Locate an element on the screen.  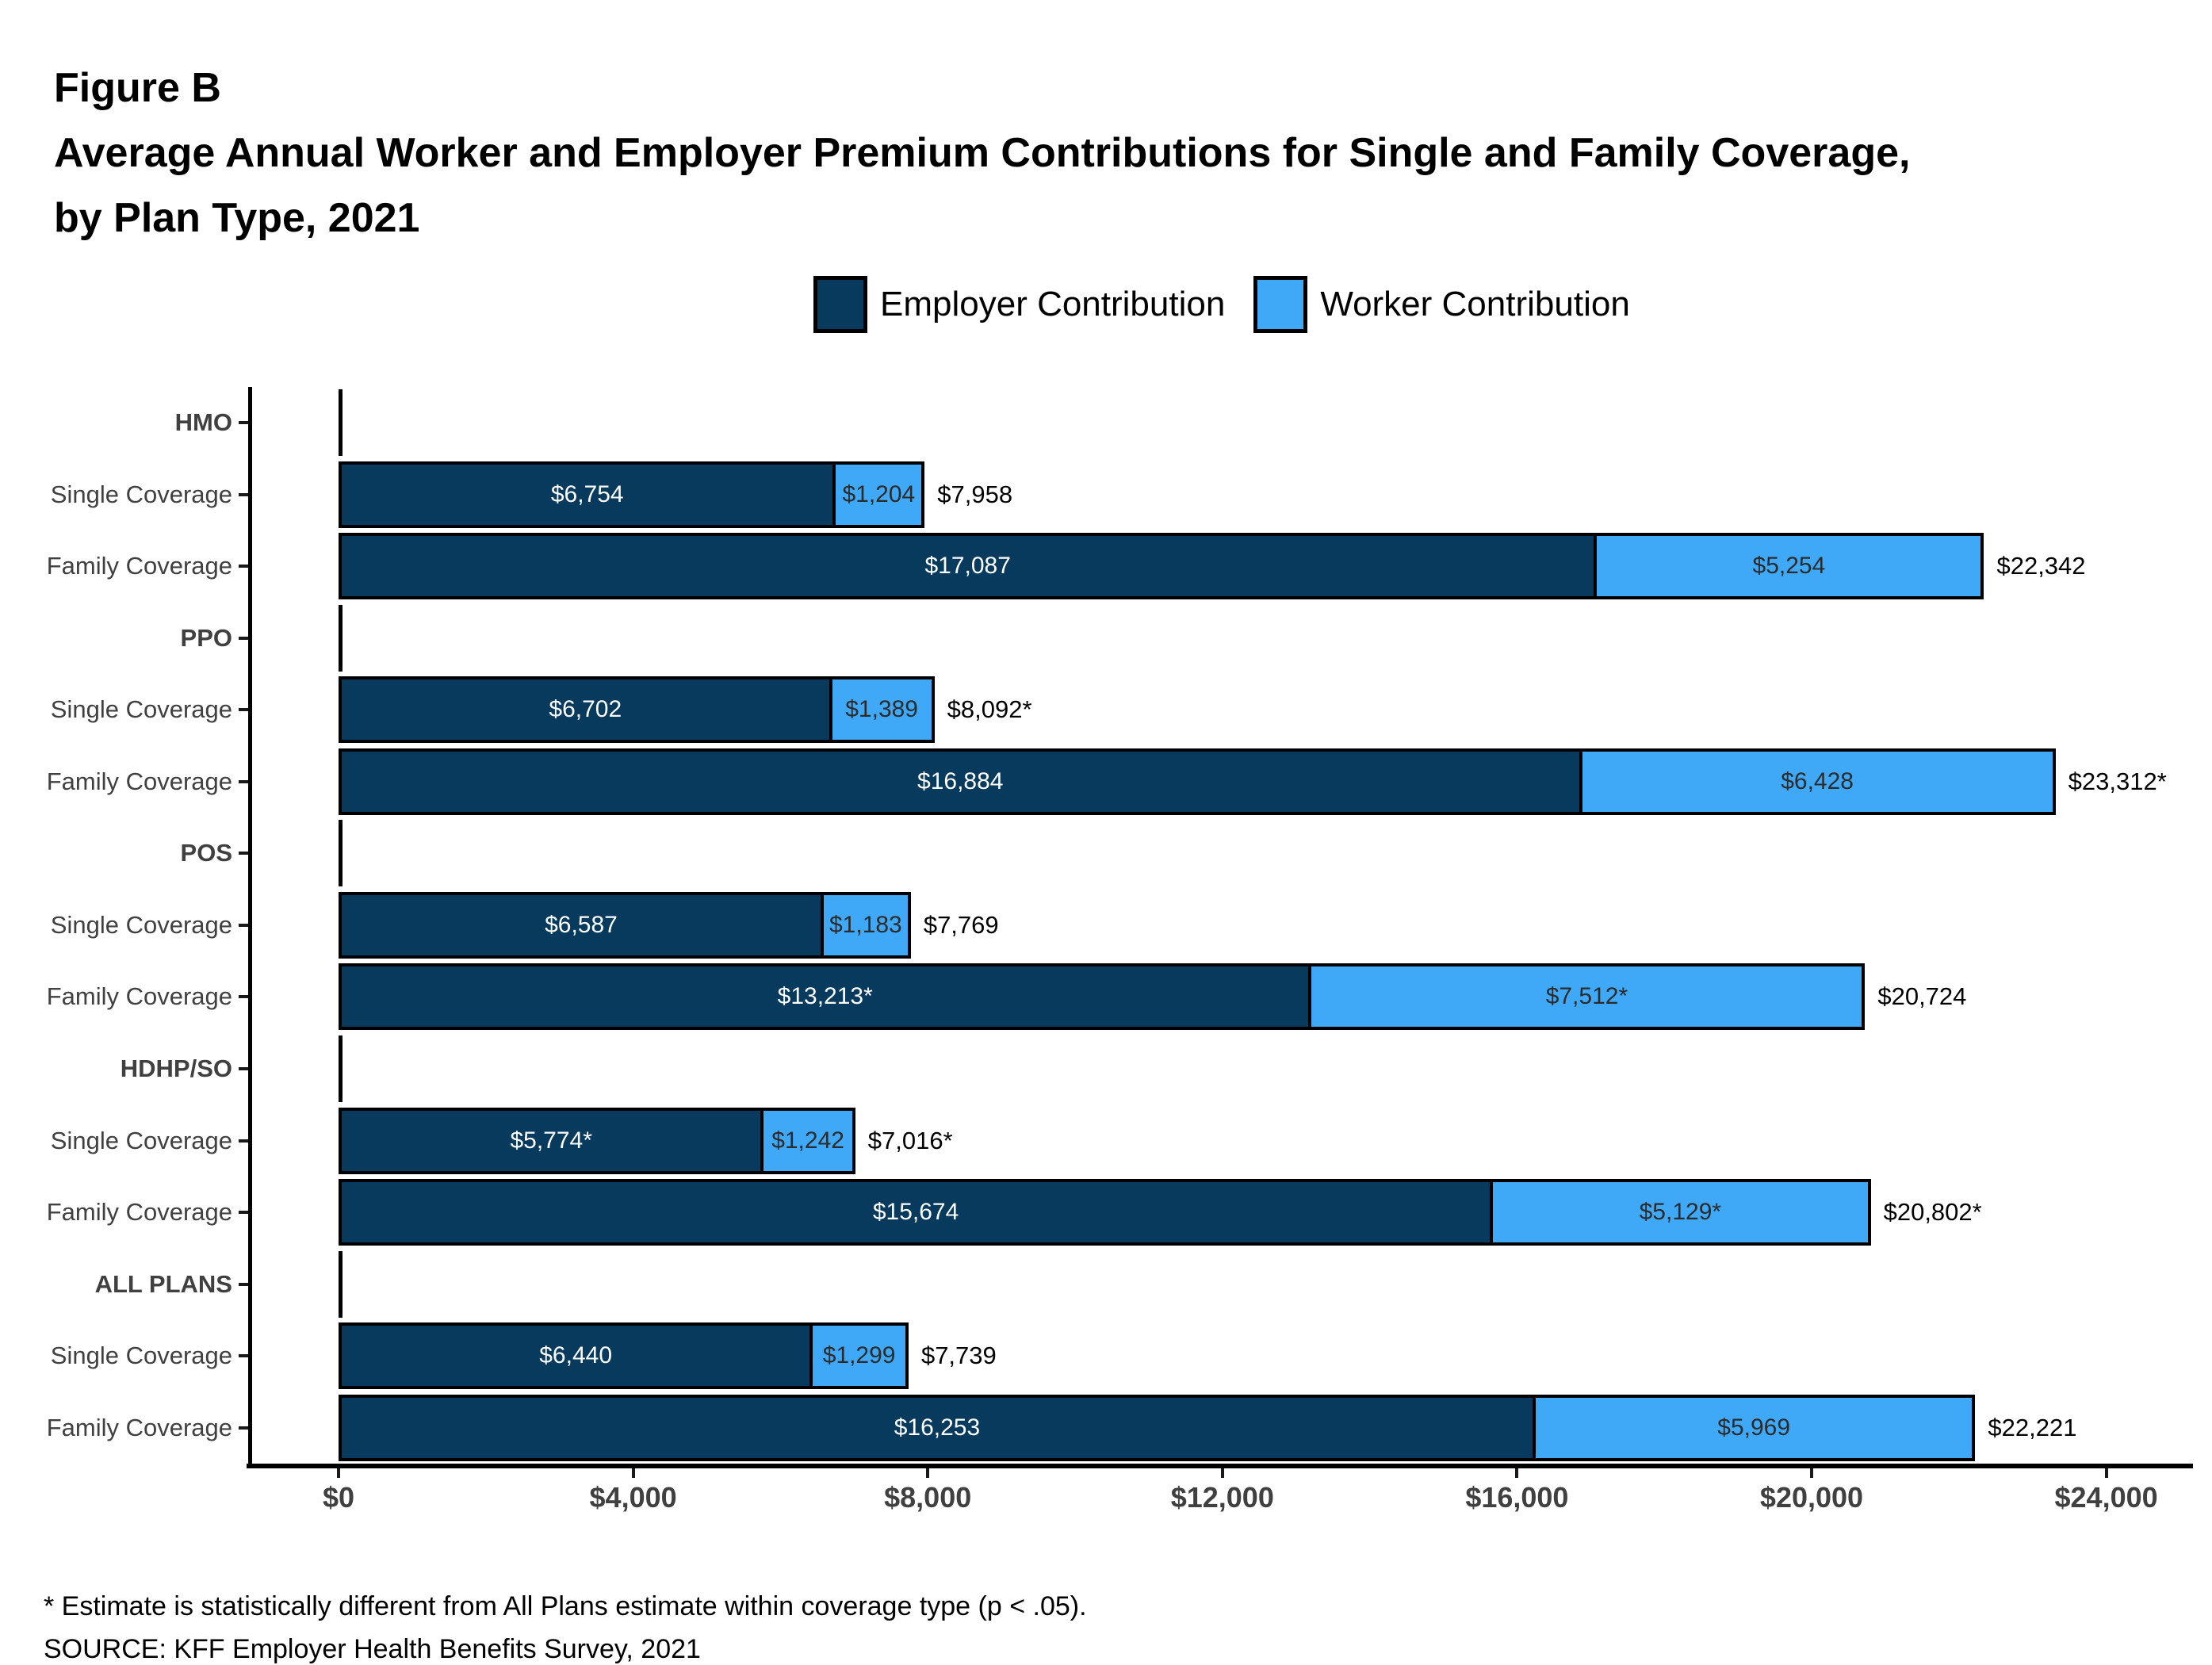
employer-bar-segment: $17,087 is located at coordinates (968, 566).